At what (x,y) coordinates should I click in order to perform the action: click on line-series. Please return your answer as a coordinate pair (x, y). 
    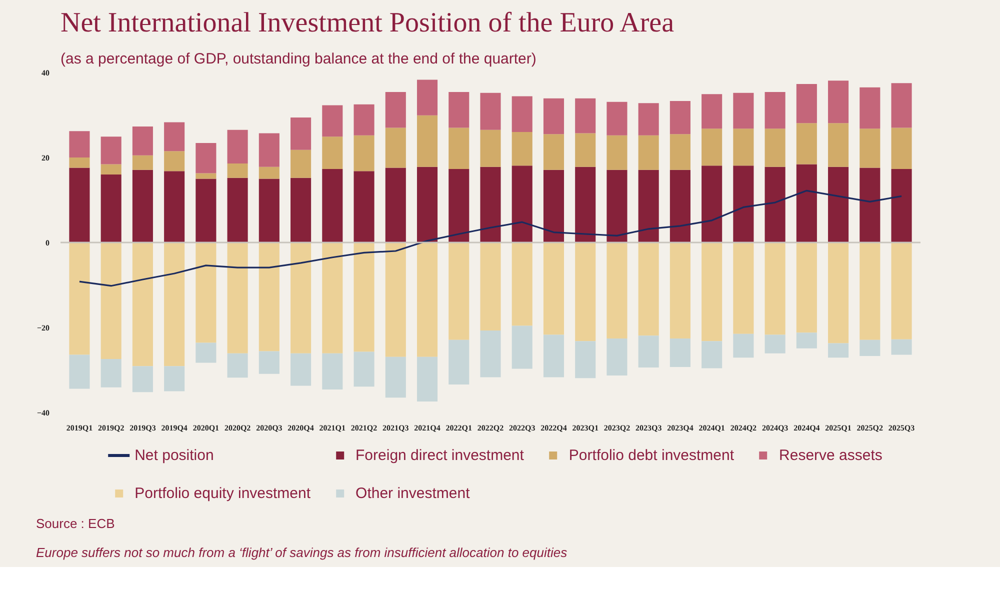
    Looking at the image, I should click on (490, 238).